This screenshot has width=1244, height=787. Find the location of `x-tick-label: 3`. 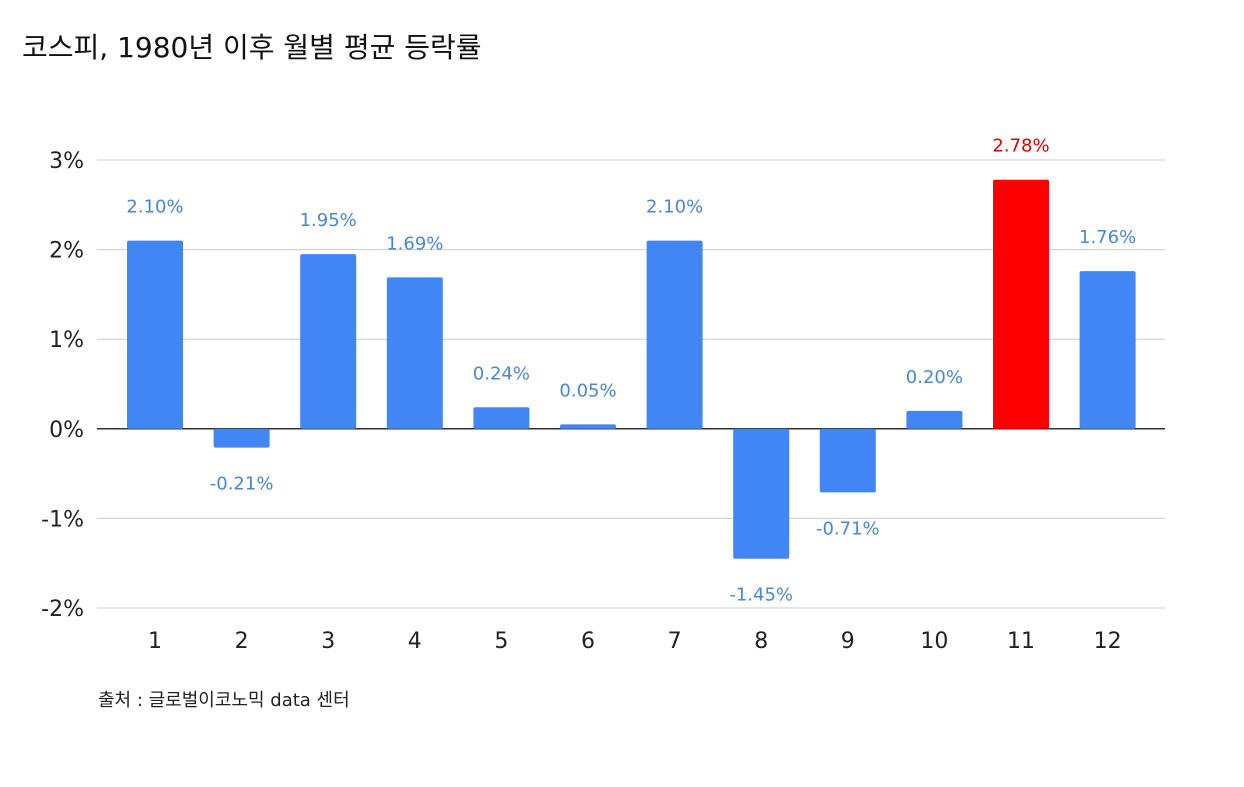

x-tick-label: 3 is located at coordinates (328, 641).